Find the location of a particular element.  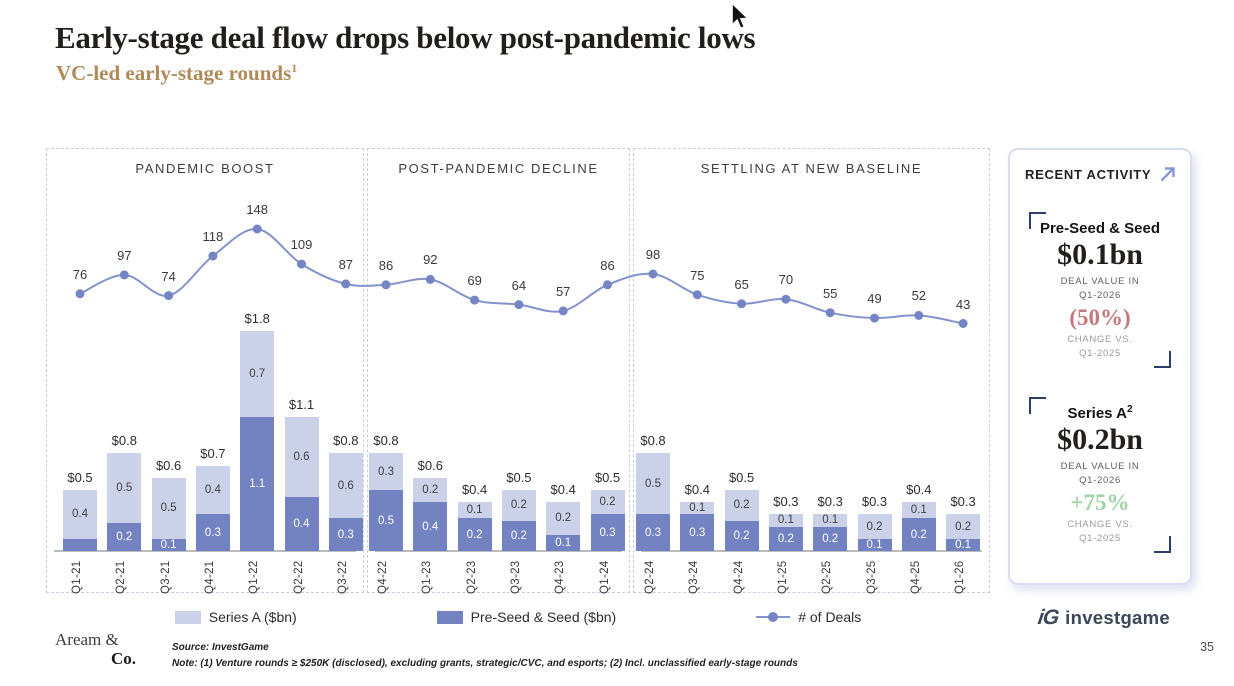

x-axis-label: Q1-21 is located at coordinates (77, 577).